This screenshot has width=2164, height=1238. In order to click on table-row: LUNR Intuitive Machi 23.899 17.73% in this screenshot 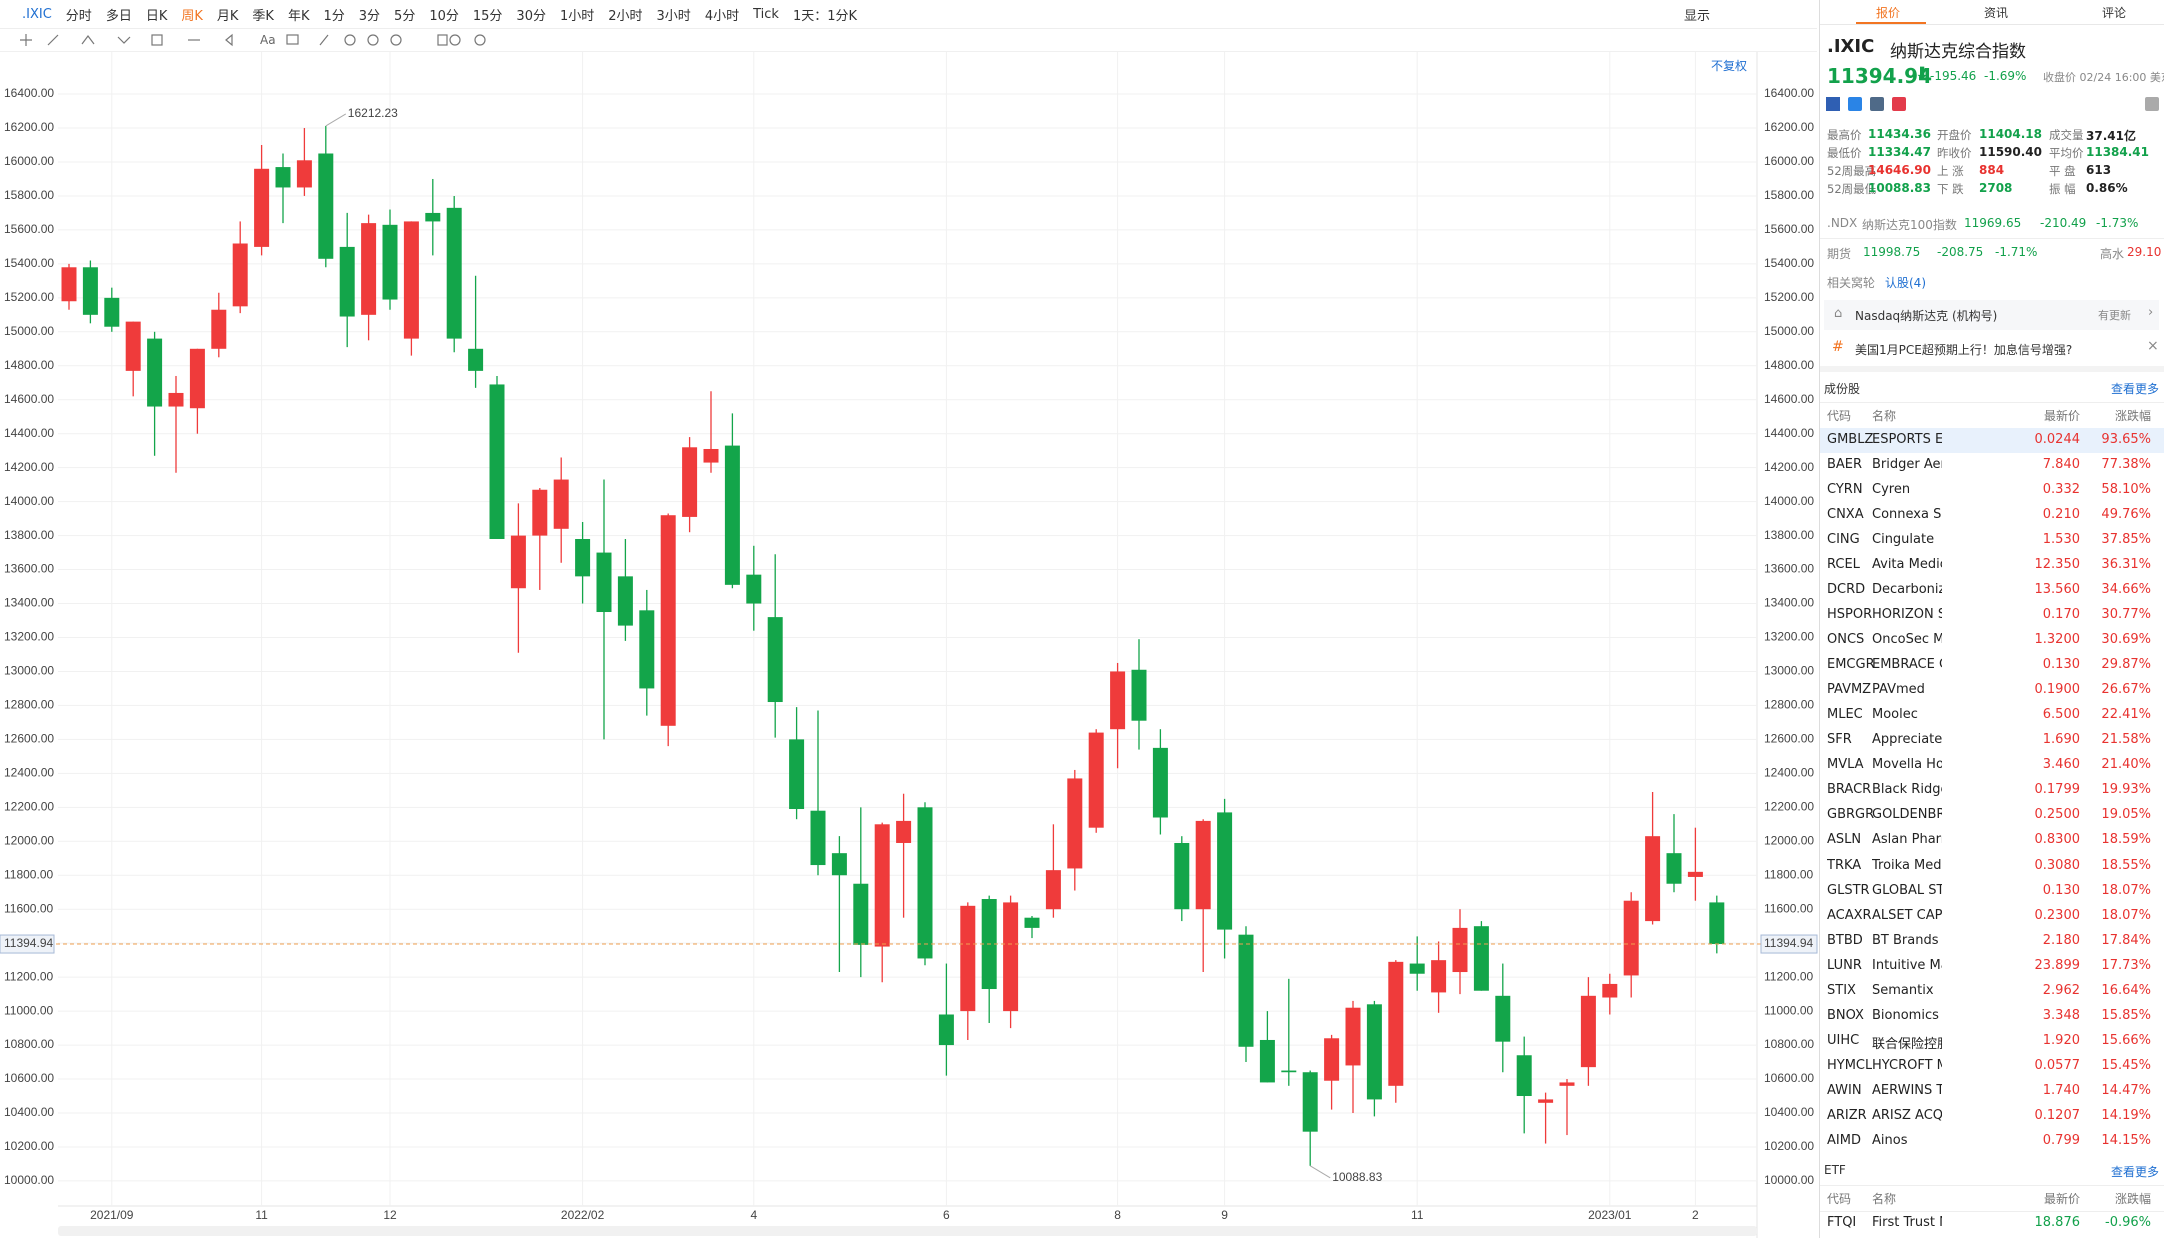, I will do `click(1992, 966)`.